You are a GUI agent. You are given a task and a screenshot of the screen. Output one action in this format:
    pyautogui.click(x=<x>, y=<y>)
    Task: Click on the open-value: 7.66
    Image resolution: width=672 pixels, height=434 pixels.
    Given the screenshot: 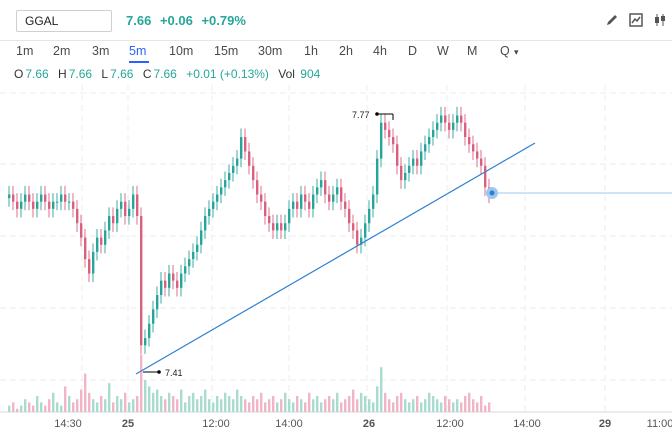 What is the action you would take?
    pyautogui.click(x=37, y=74)
    